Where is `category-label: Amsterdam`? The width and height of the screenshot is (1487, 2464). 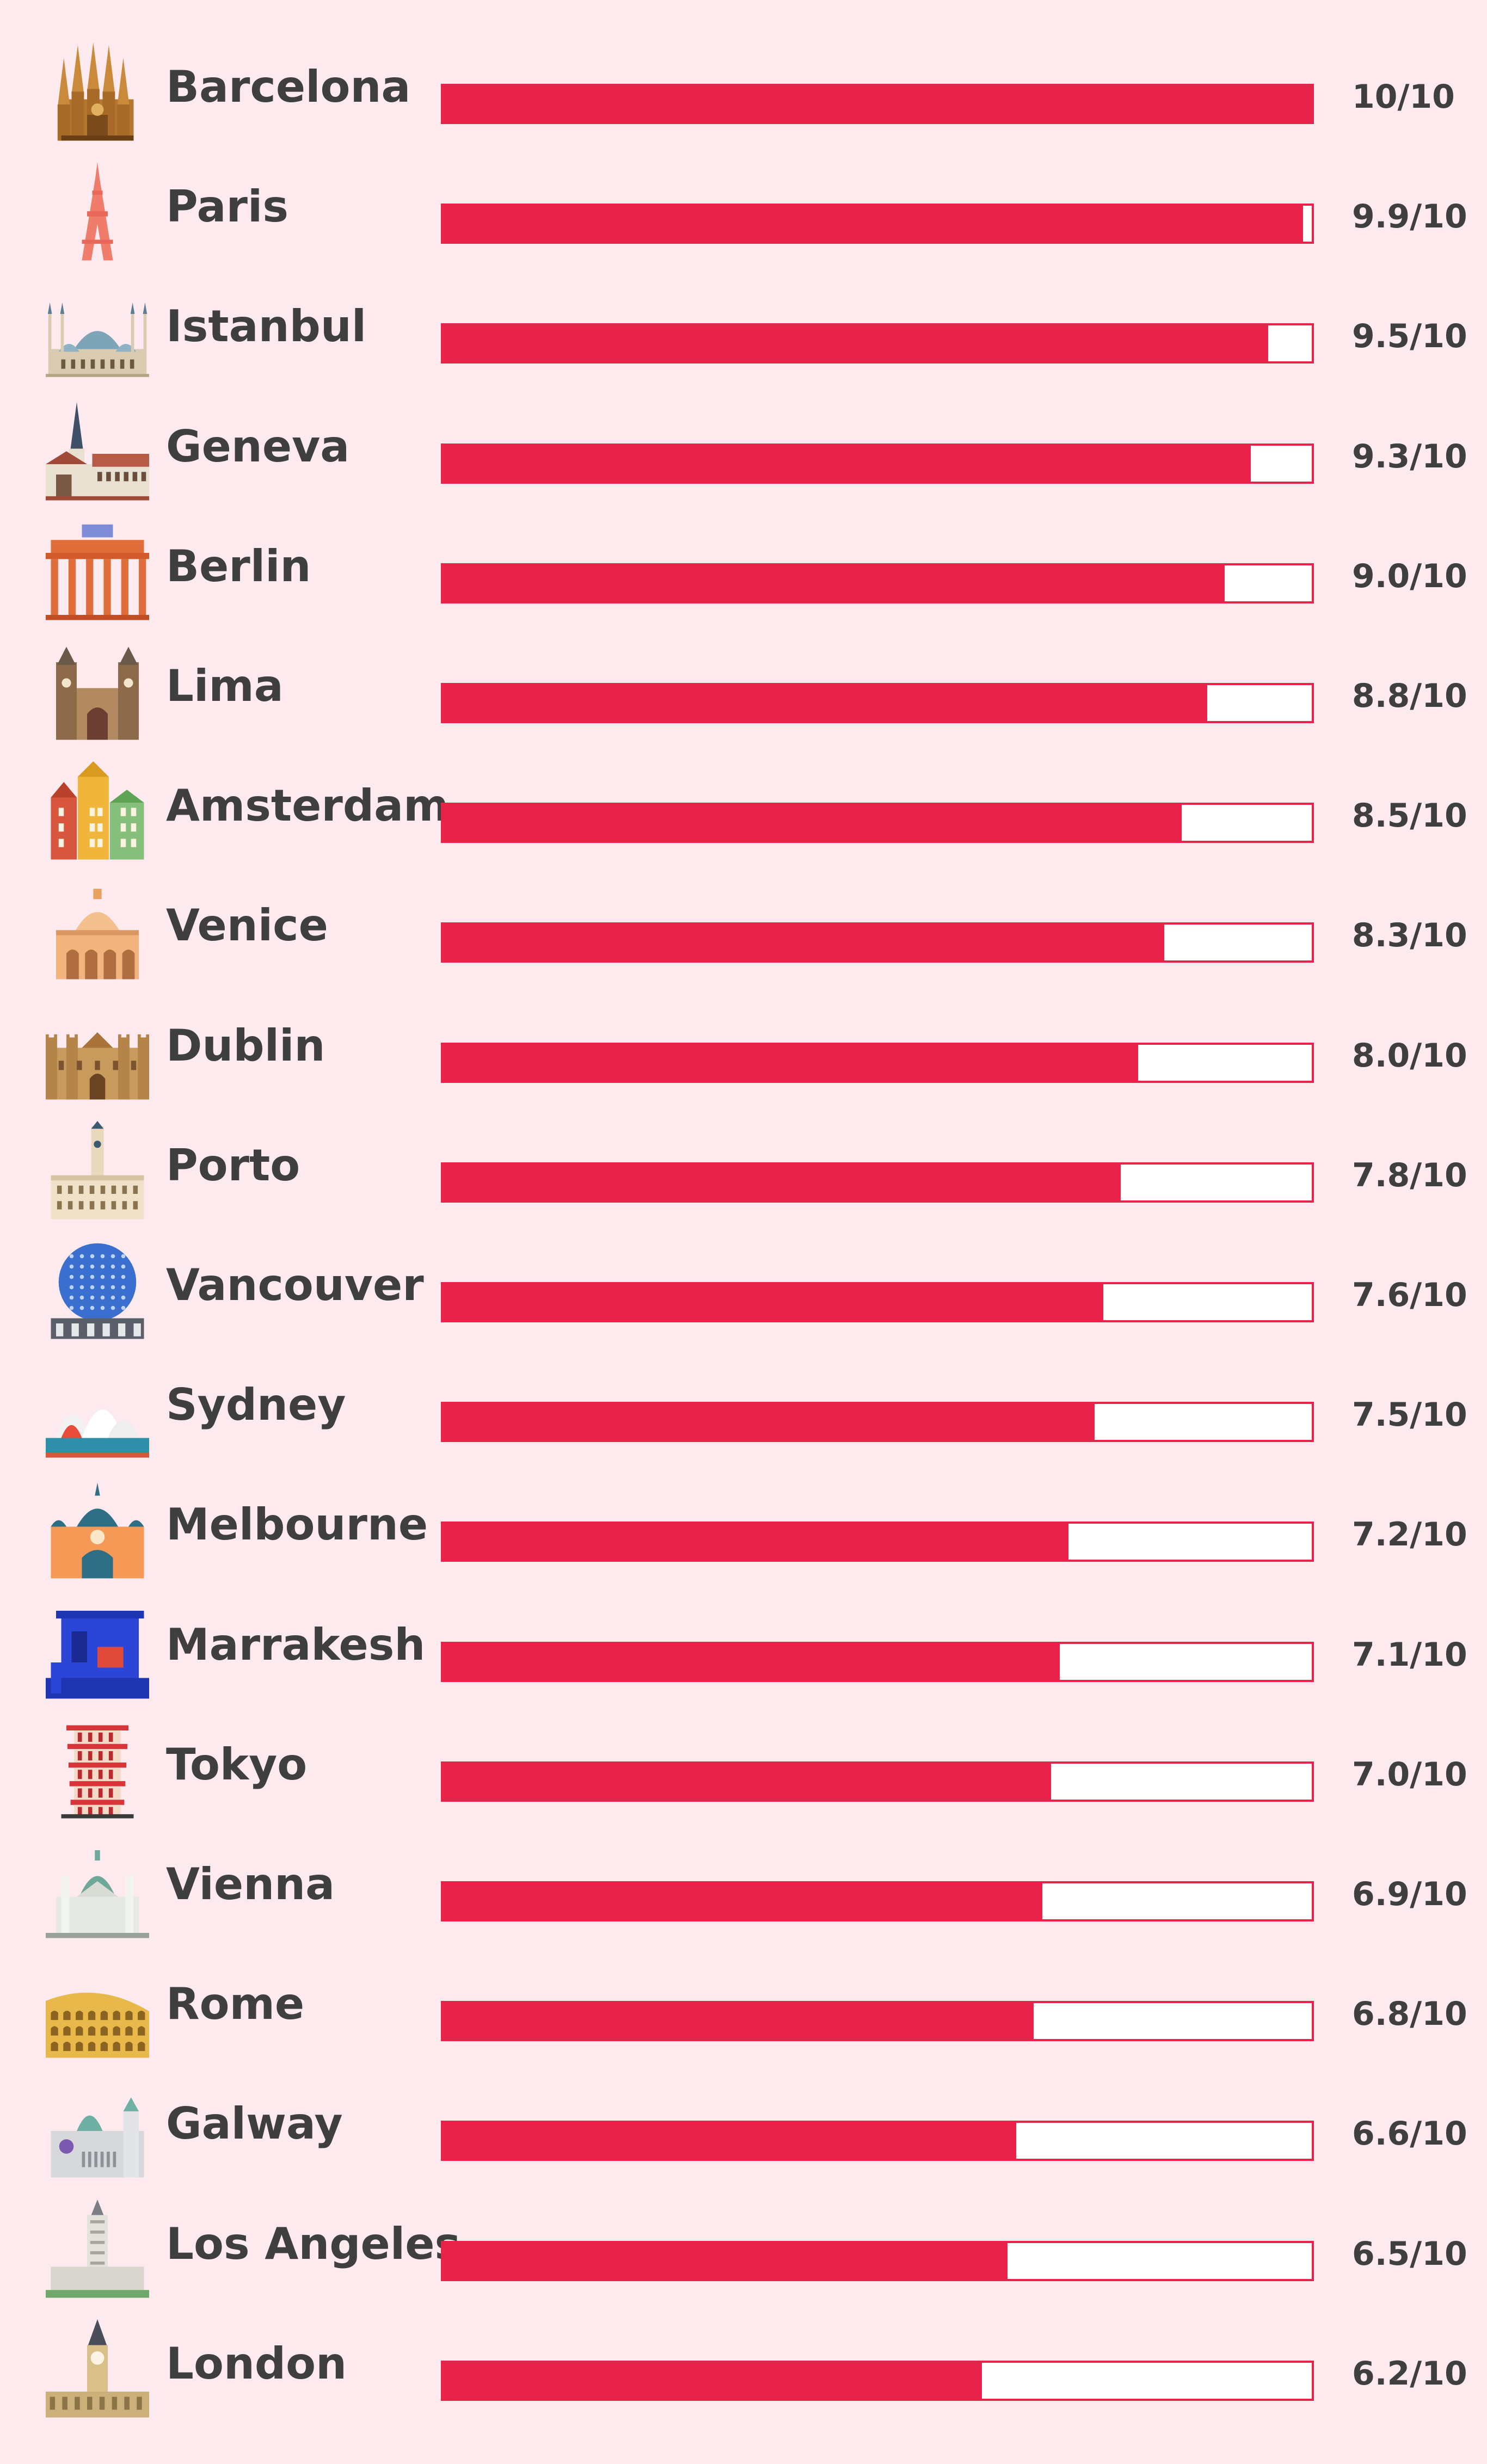
category-label: Amsterdam is located at coordinates (307, 805).